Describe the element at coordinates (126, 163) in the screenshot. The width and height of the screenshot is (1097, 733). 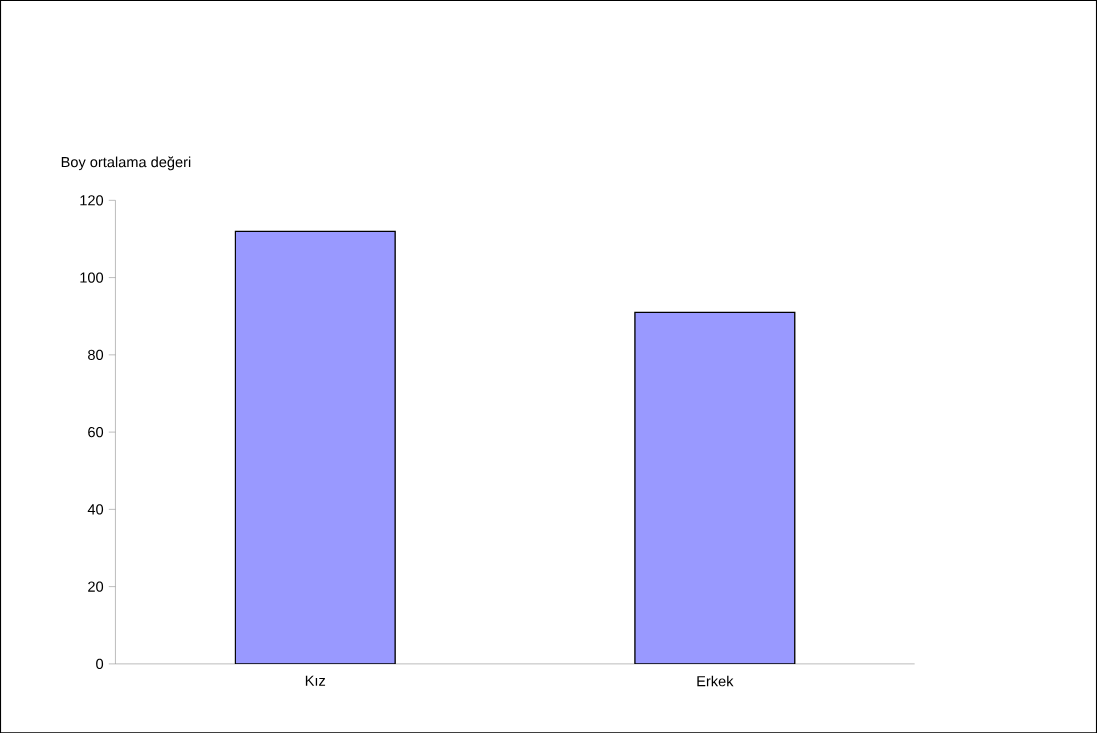
I see `y-axis-title: Boy ortalama değeri` at that location.